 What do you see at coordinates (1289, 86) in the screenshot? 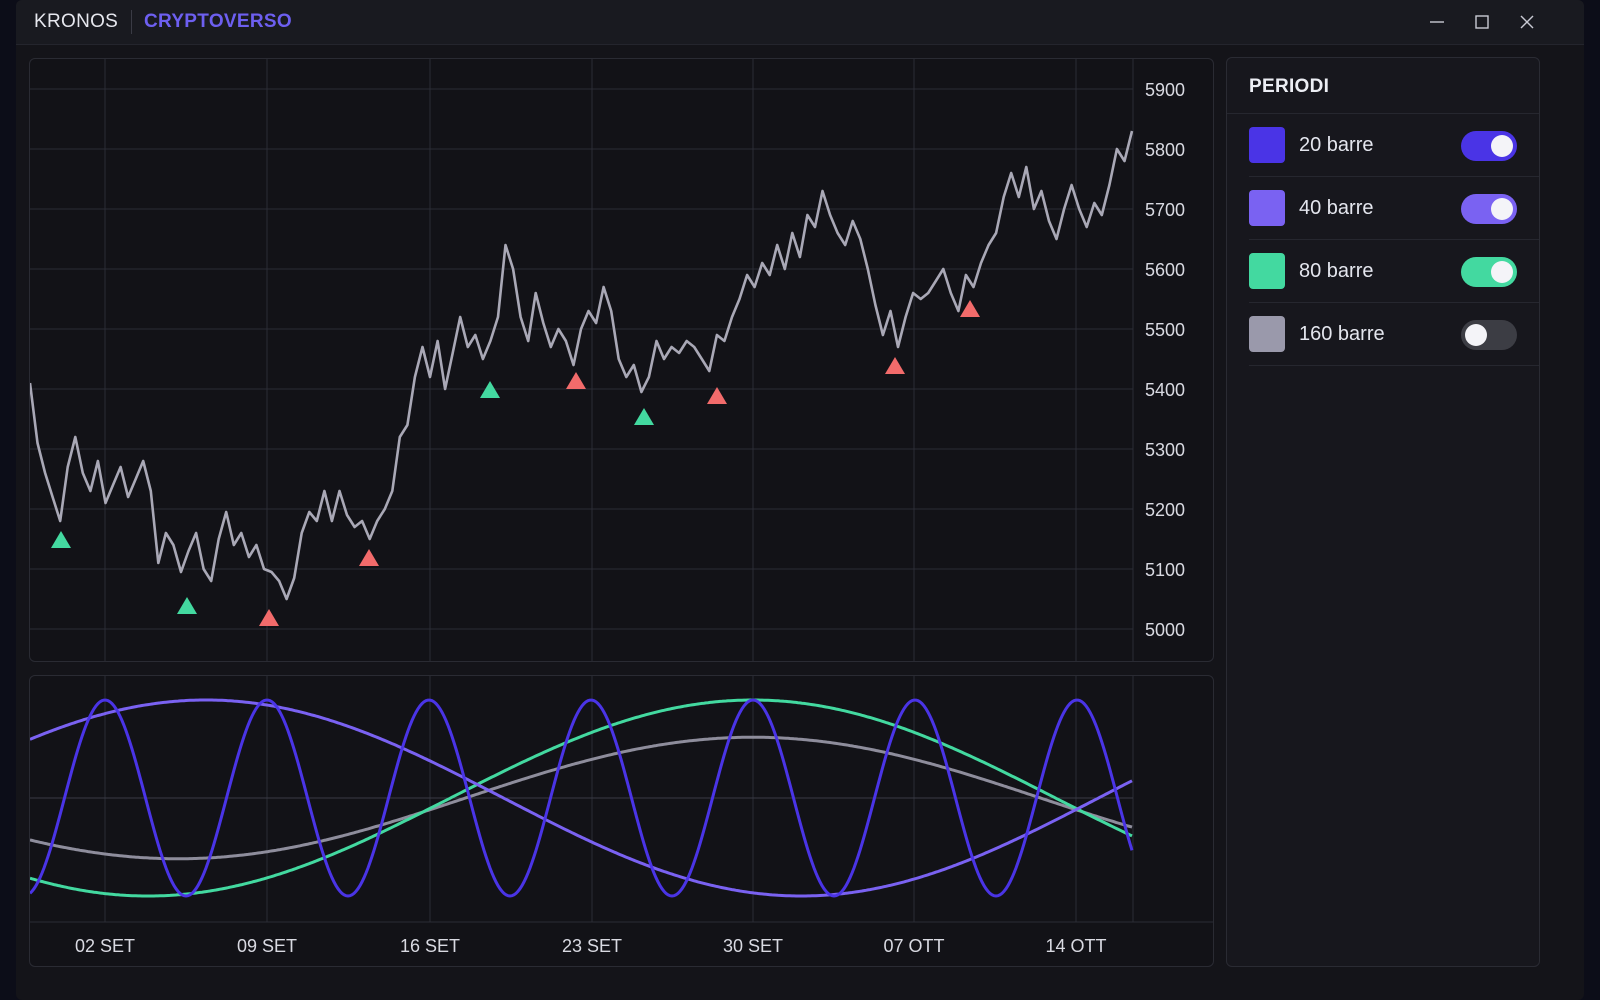
I see `sidebar-title: PERIODI` at bounding box center [1289, 86].